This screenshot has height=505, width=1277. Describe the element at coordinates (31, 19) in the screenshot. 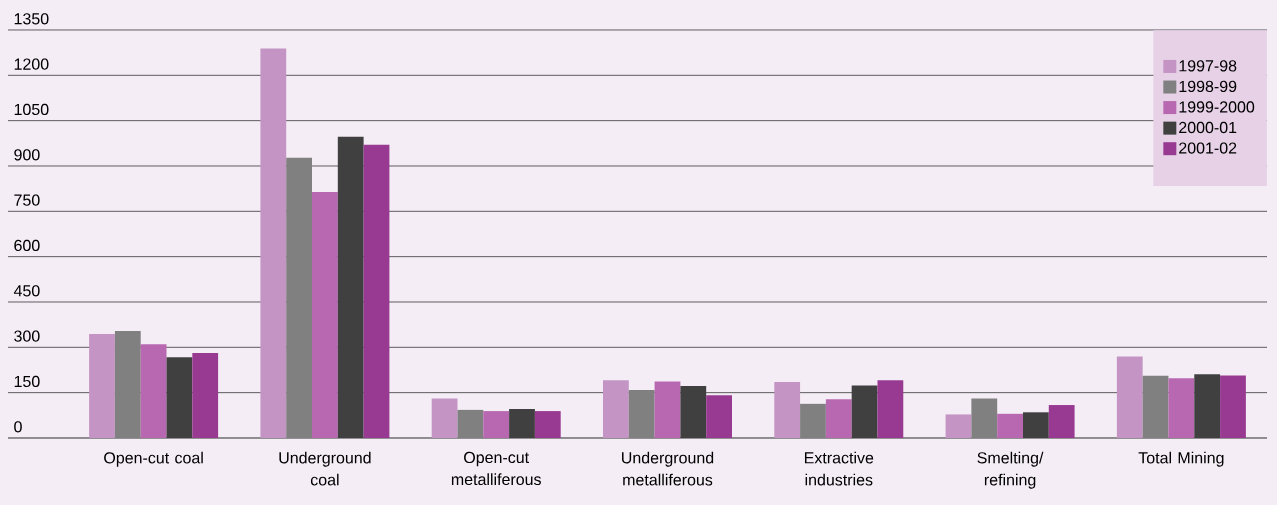

I see `y-tick-label: 1350` at that location.